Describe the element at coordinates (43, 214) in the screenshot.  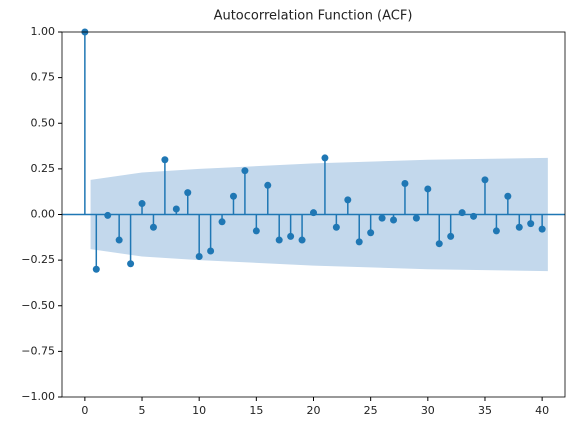
I see `y-tick-label: 0.00` at that location.